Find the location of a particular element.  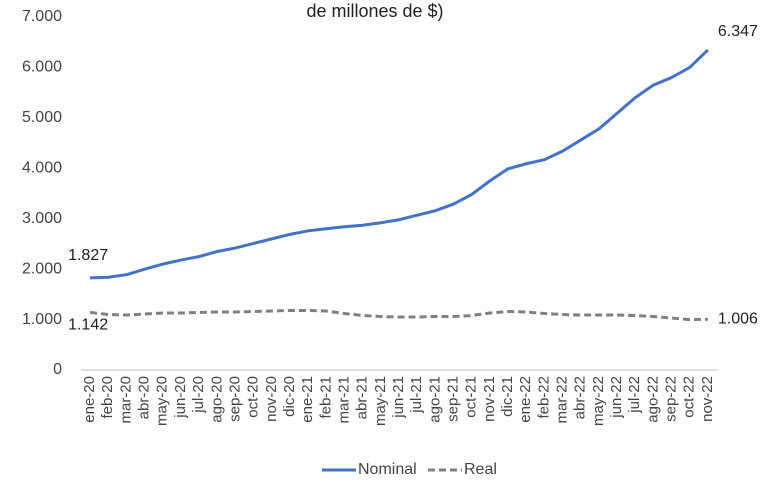

x-tick-label: ene-20 is located at coordinates (89, 399).